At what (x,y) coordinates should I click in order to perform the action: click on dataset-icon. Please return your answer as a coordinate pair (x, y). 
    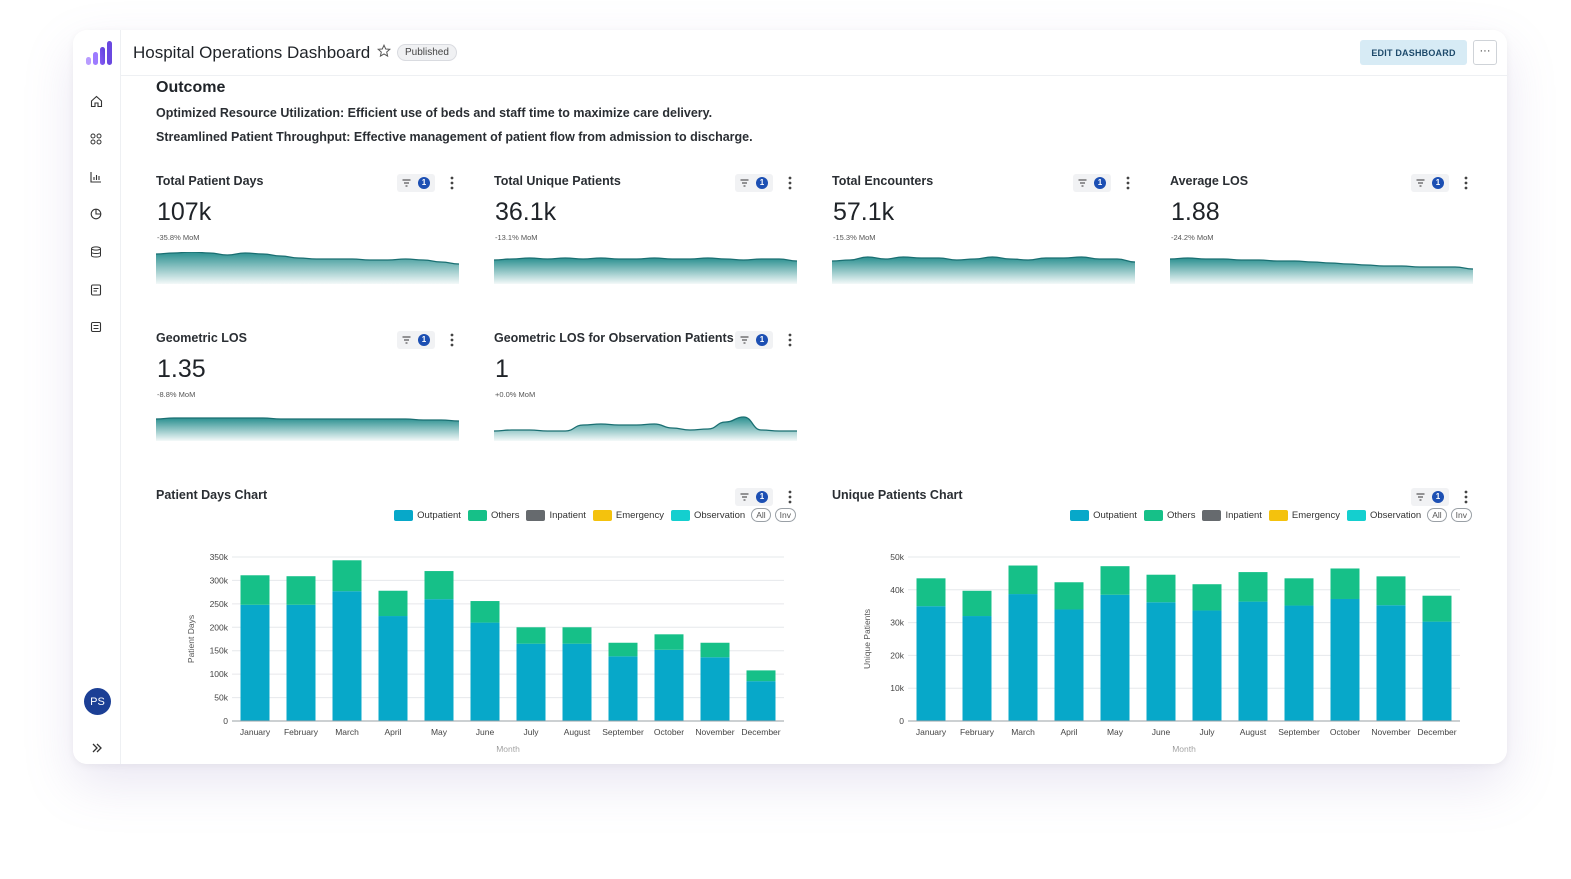
    Looking at the image, I should click on (96, 327).